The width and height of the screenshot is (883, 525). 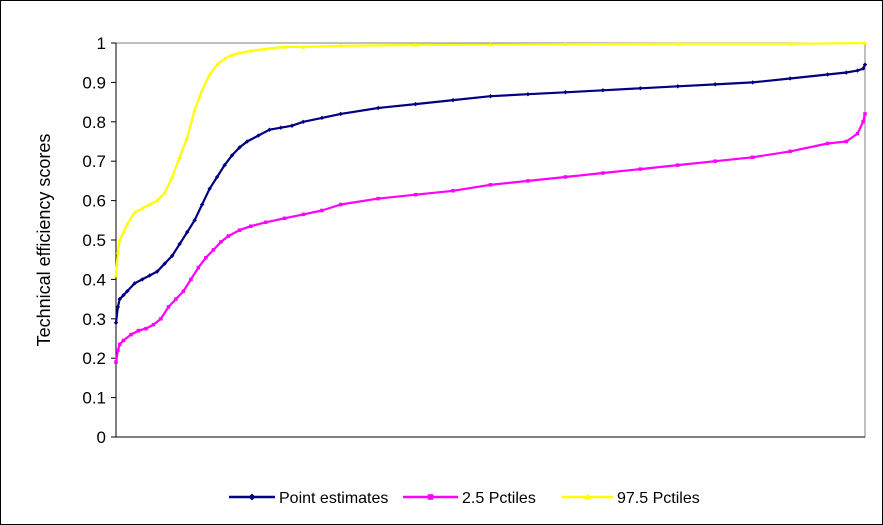 I want to click on y-axis-label: Technical efficiency scores, so click(x=44, y=240).